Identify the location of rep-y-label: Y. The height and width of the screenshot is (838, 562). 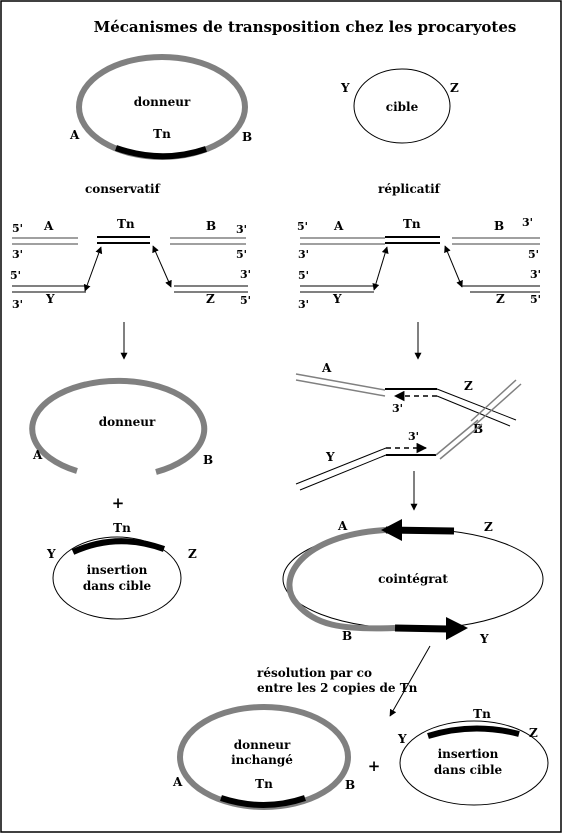
(337, 299).